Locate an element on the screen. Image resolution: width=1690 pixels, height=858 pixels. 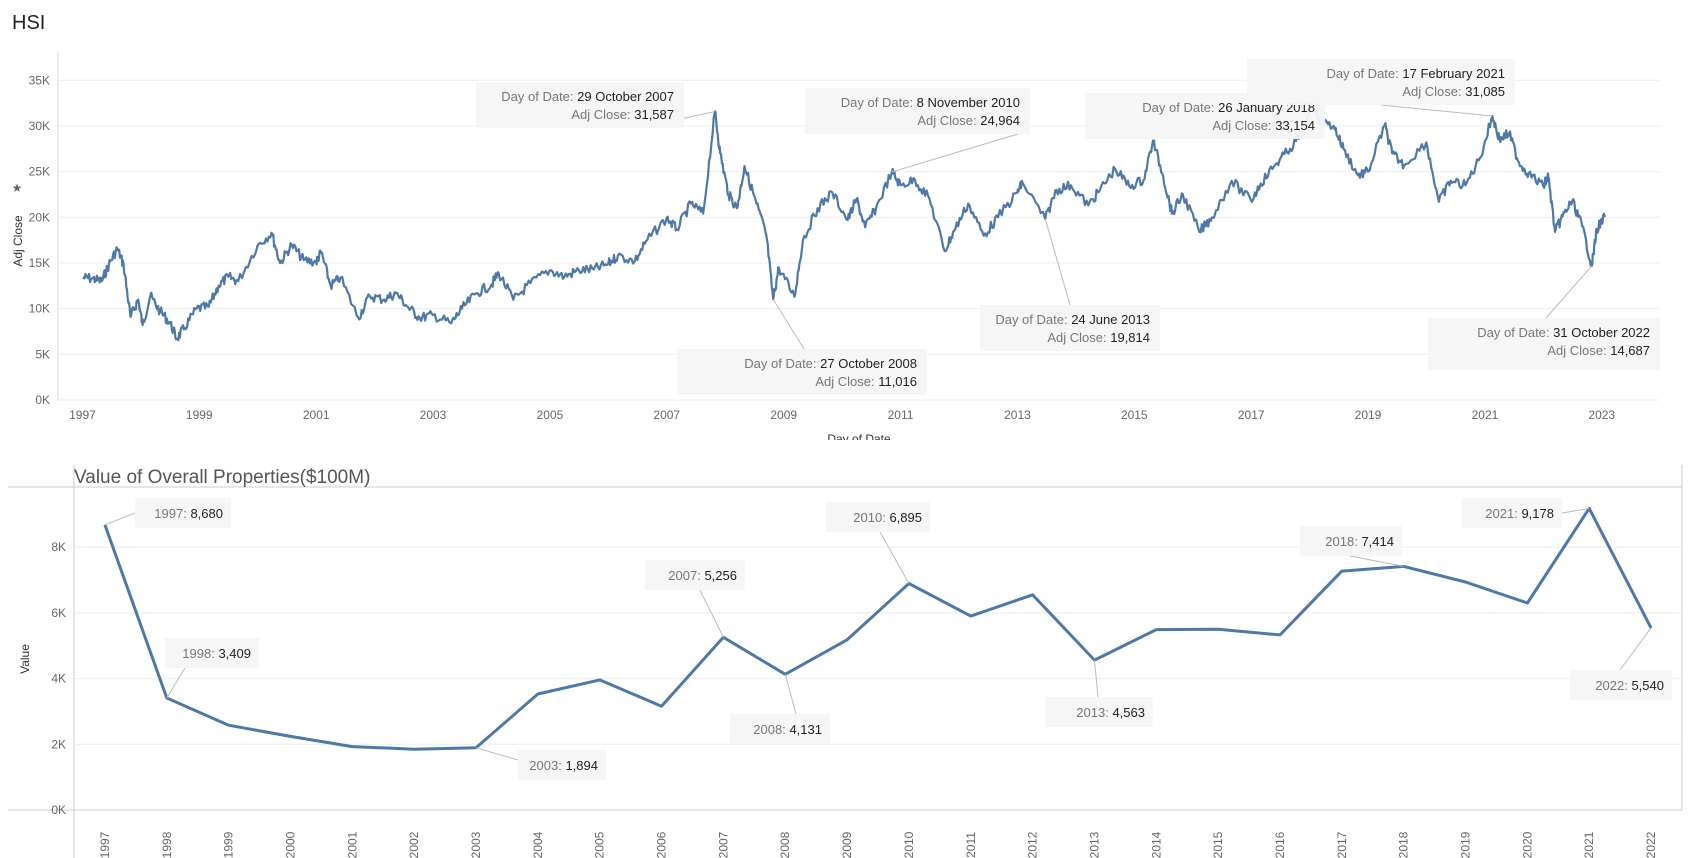
annotation-text: Adj Close: 19,814 is located at coordinates (1098, 337).